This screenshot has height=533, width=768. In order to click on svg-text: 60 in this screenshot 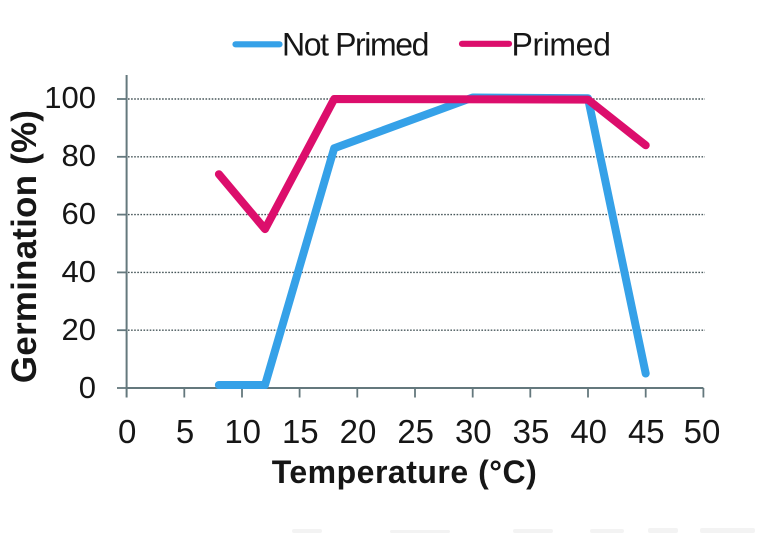, I will do `click(79, 213)`.